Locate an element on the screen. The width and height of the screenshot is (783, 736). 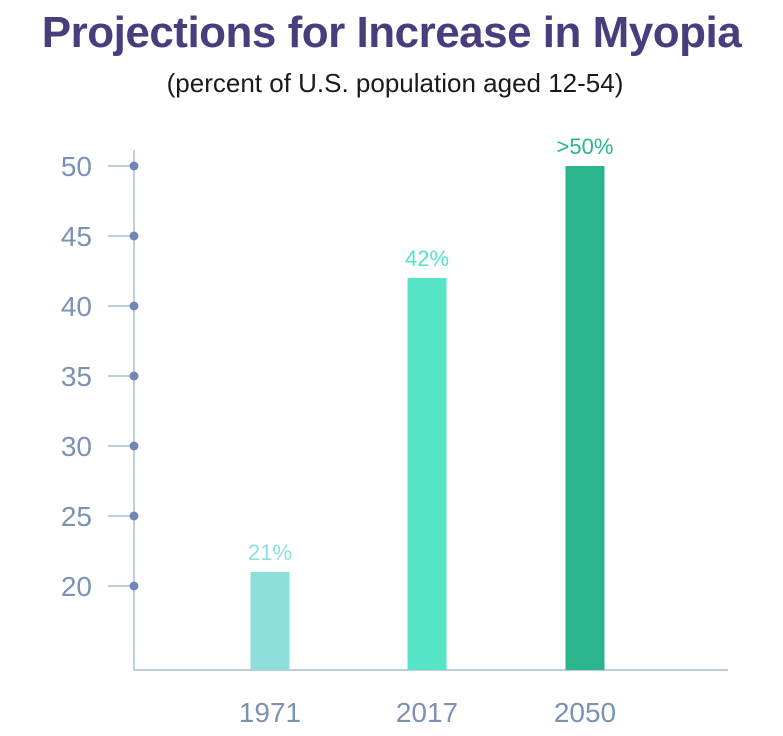
y-tick-label: 40 is located at coordinates (76, 306).